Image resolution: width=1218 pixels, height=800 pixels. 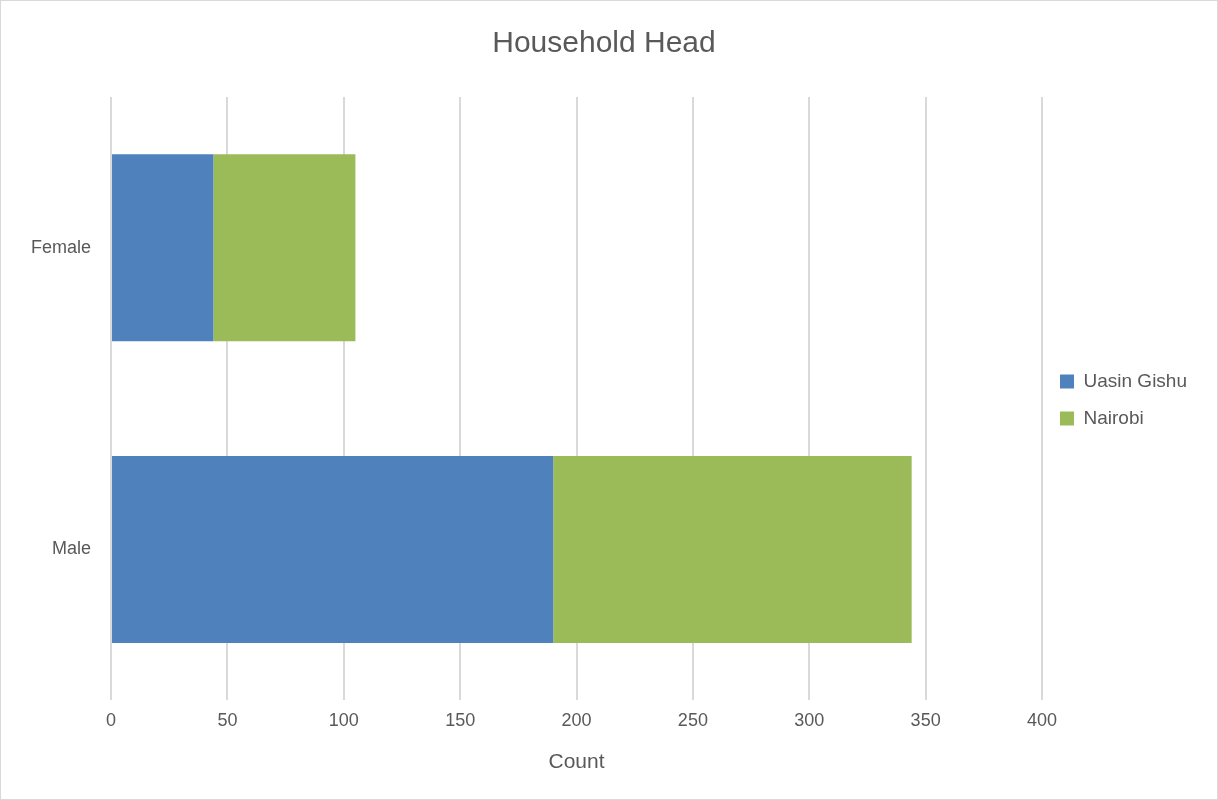 I want to click on x-tick-label: 300, so click(x=809, y=719).